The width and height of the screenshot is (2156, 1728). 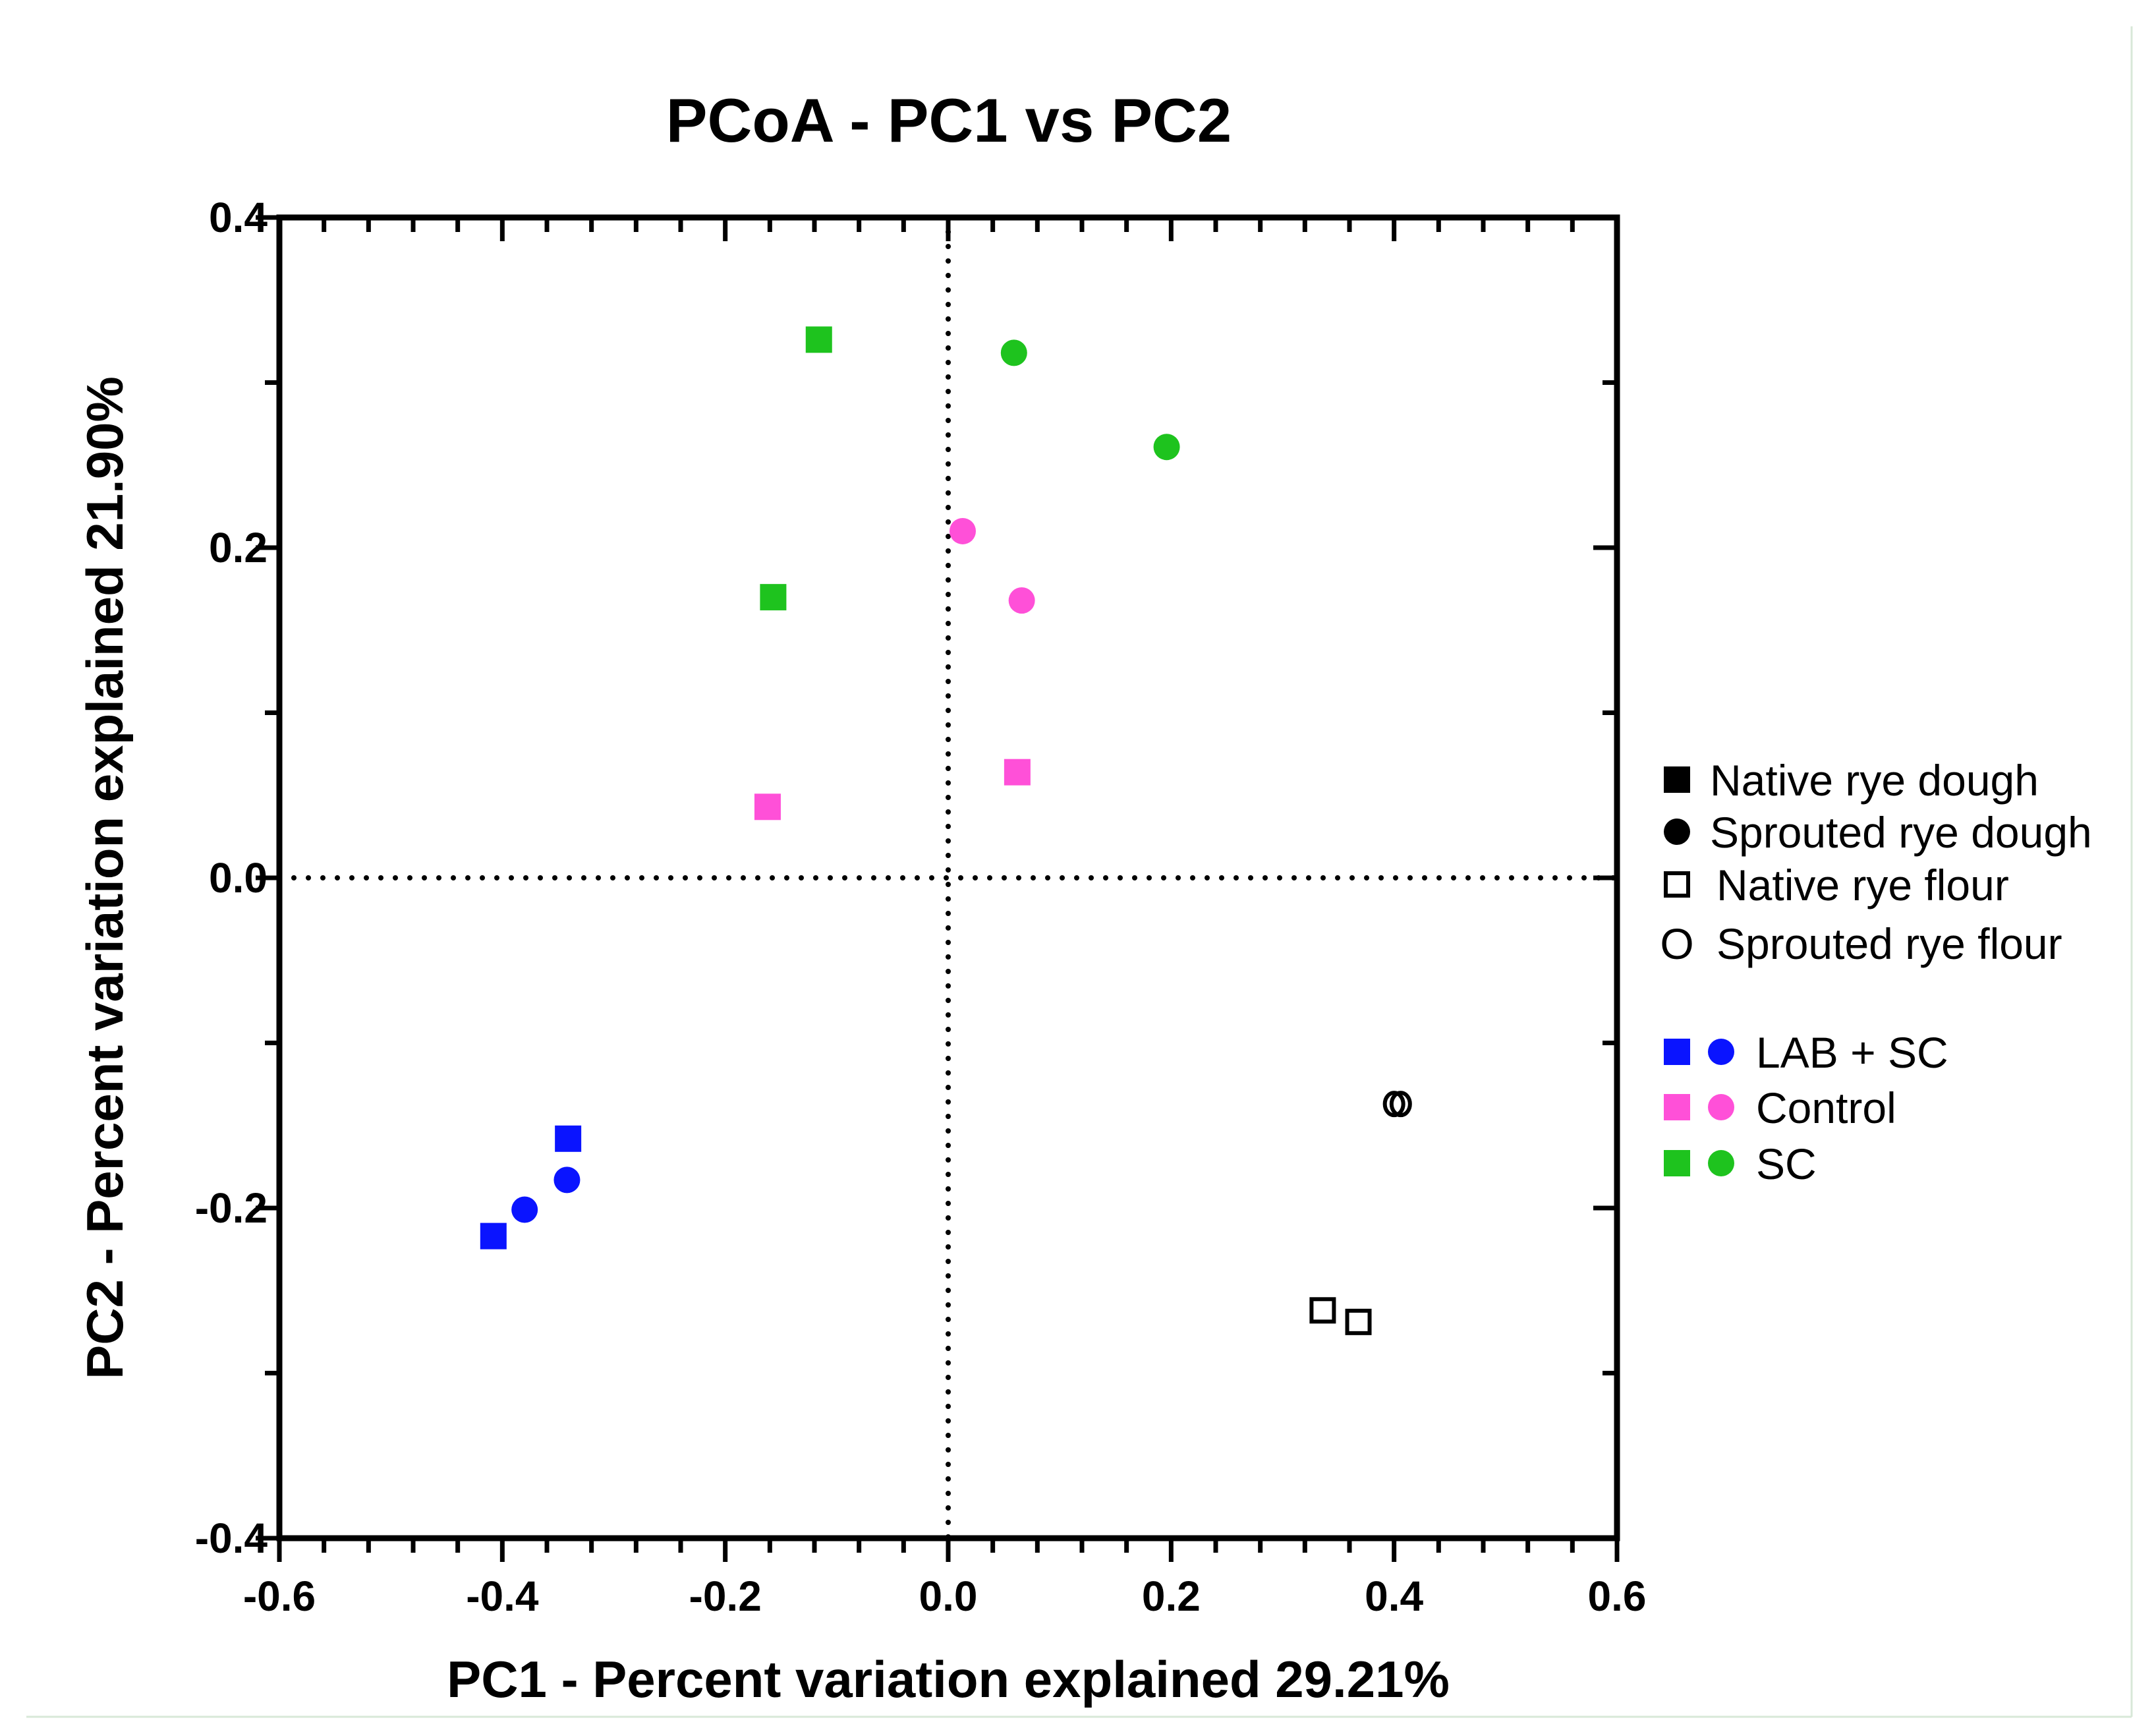 What do you see at coordinates (1617, 1596) in the screenshot?
I see `x-tick-label: 0.6` at bounding box center [1617, 1596].